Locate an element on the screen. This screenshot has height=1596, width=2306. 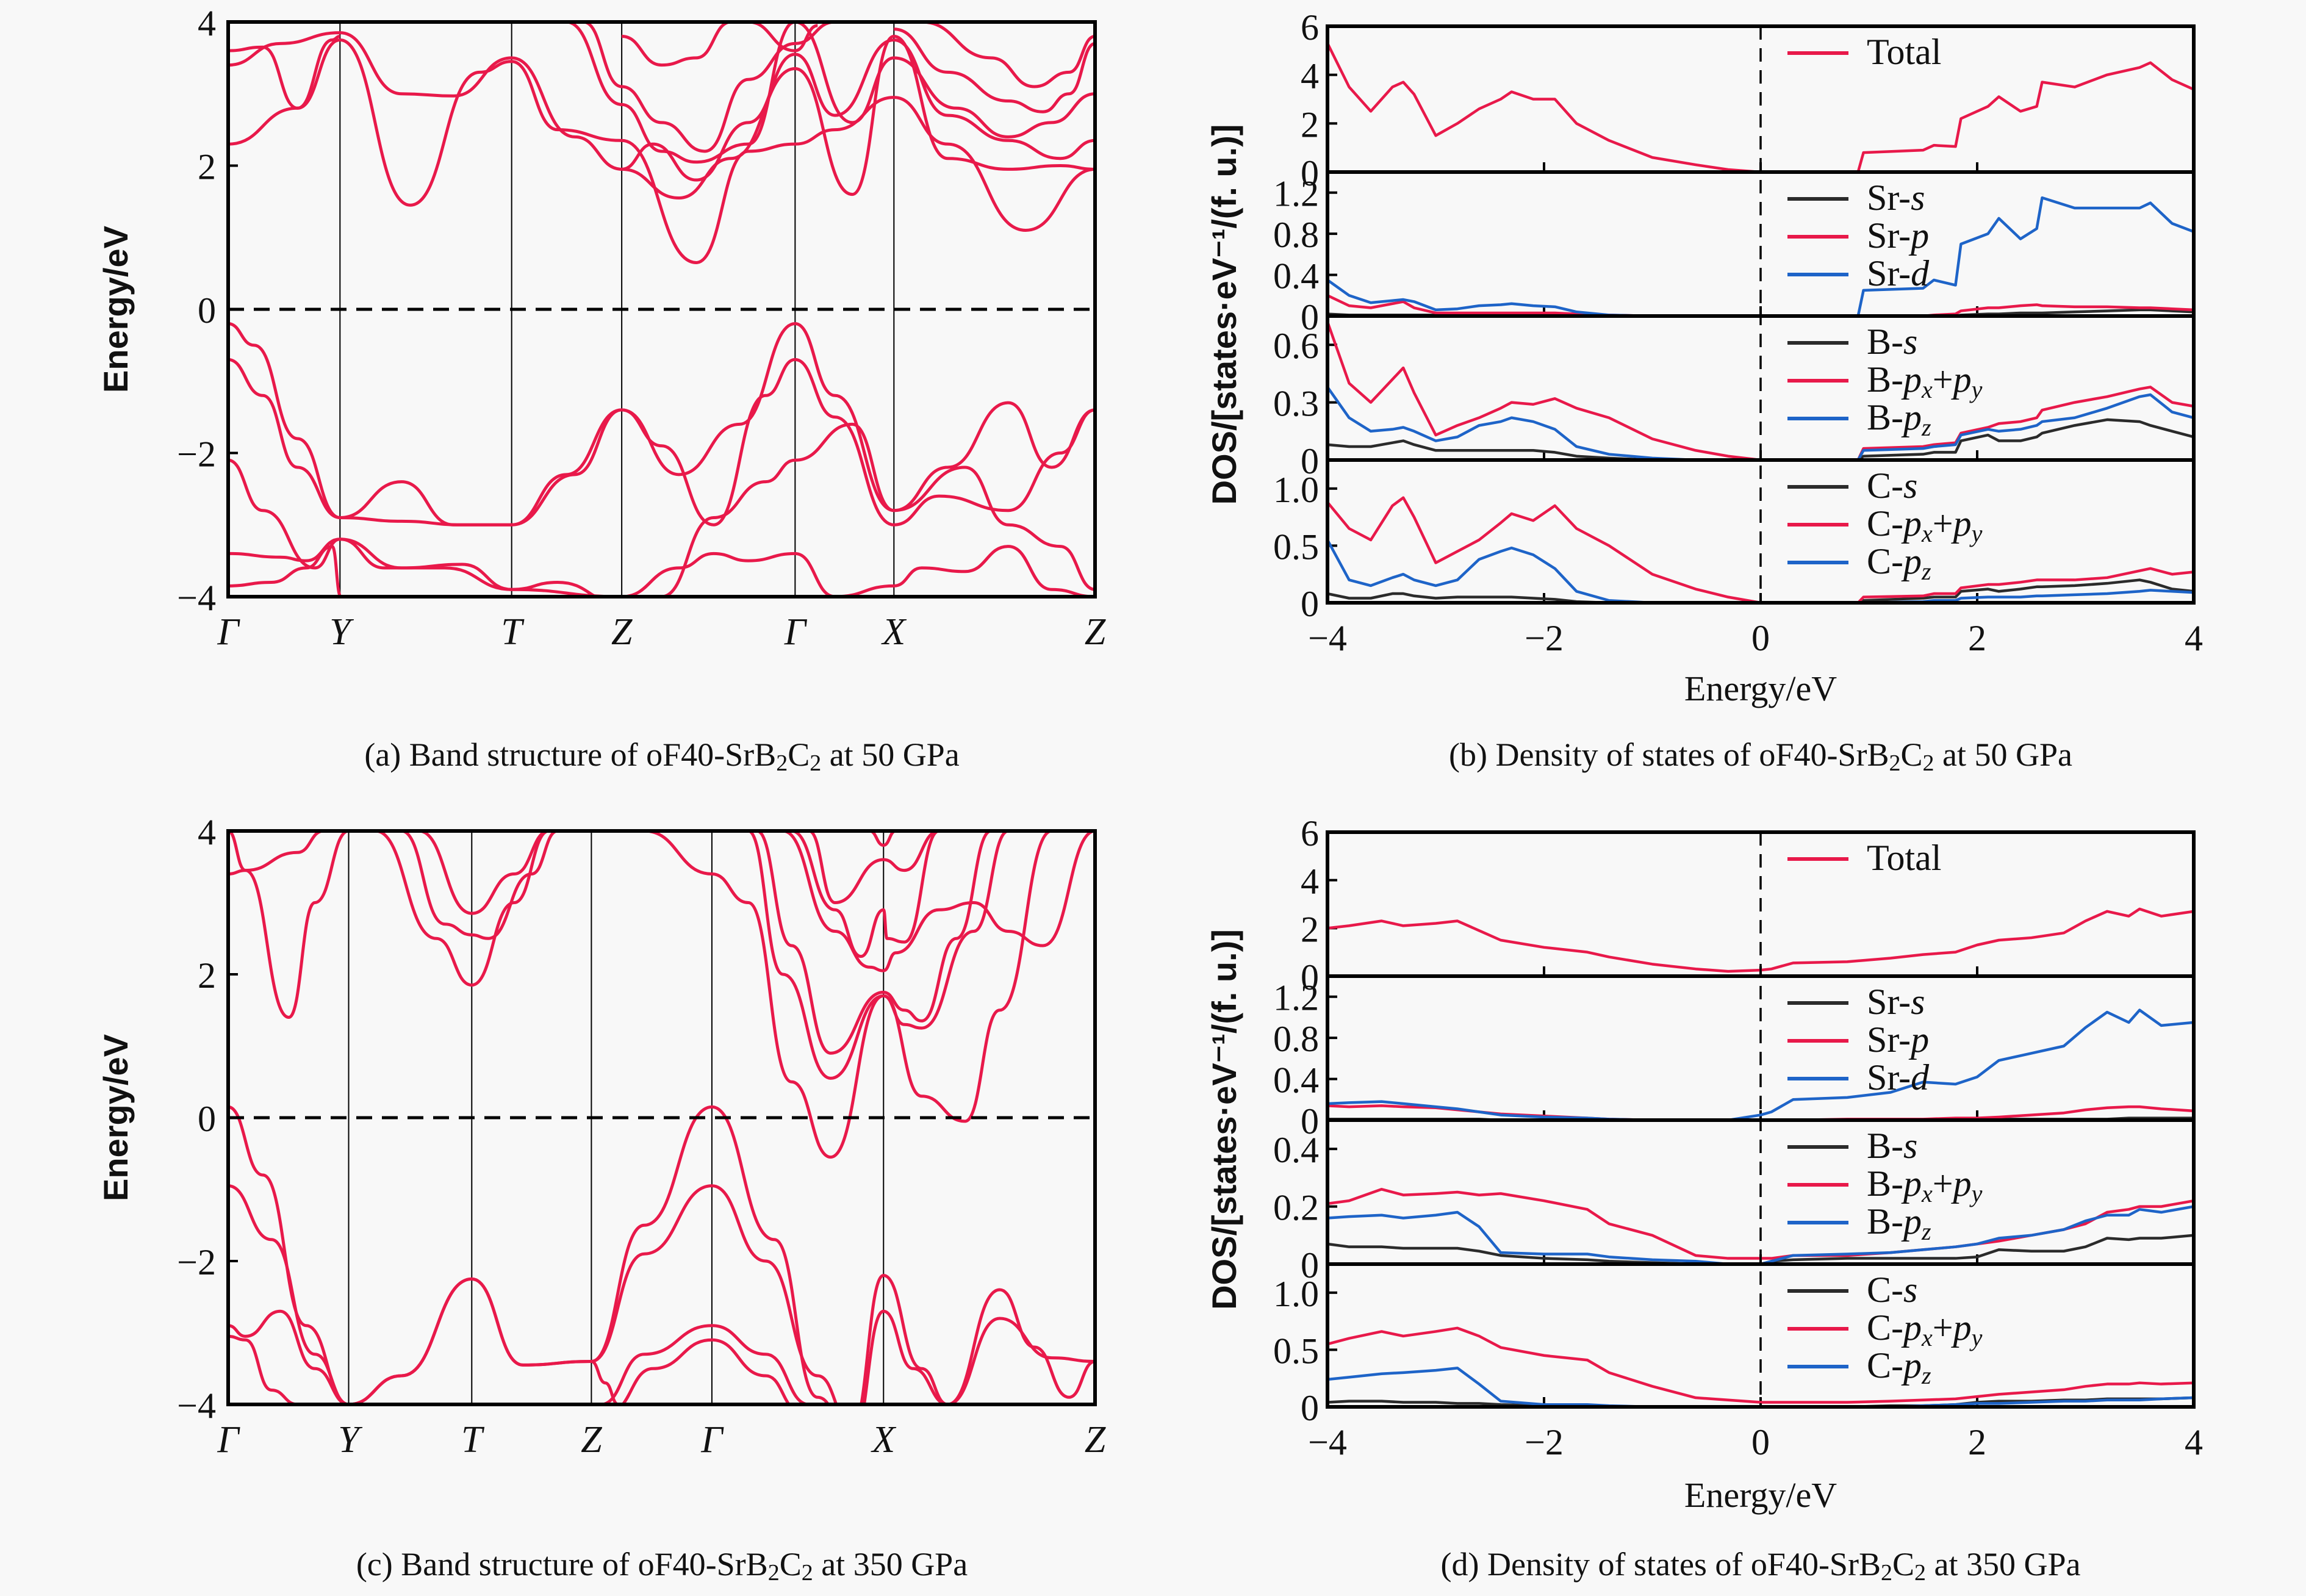
kpoint-label: X is located at coordinates (893, 632).